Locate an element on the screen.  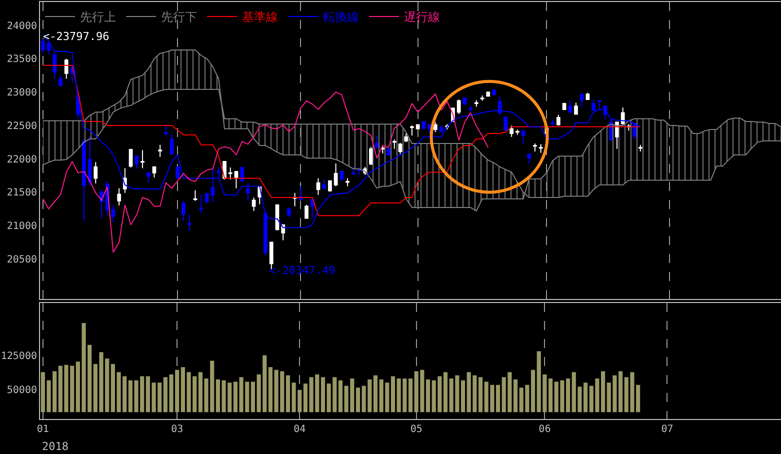
y-tick-label: 22500 is located at coordinates (21, 126).